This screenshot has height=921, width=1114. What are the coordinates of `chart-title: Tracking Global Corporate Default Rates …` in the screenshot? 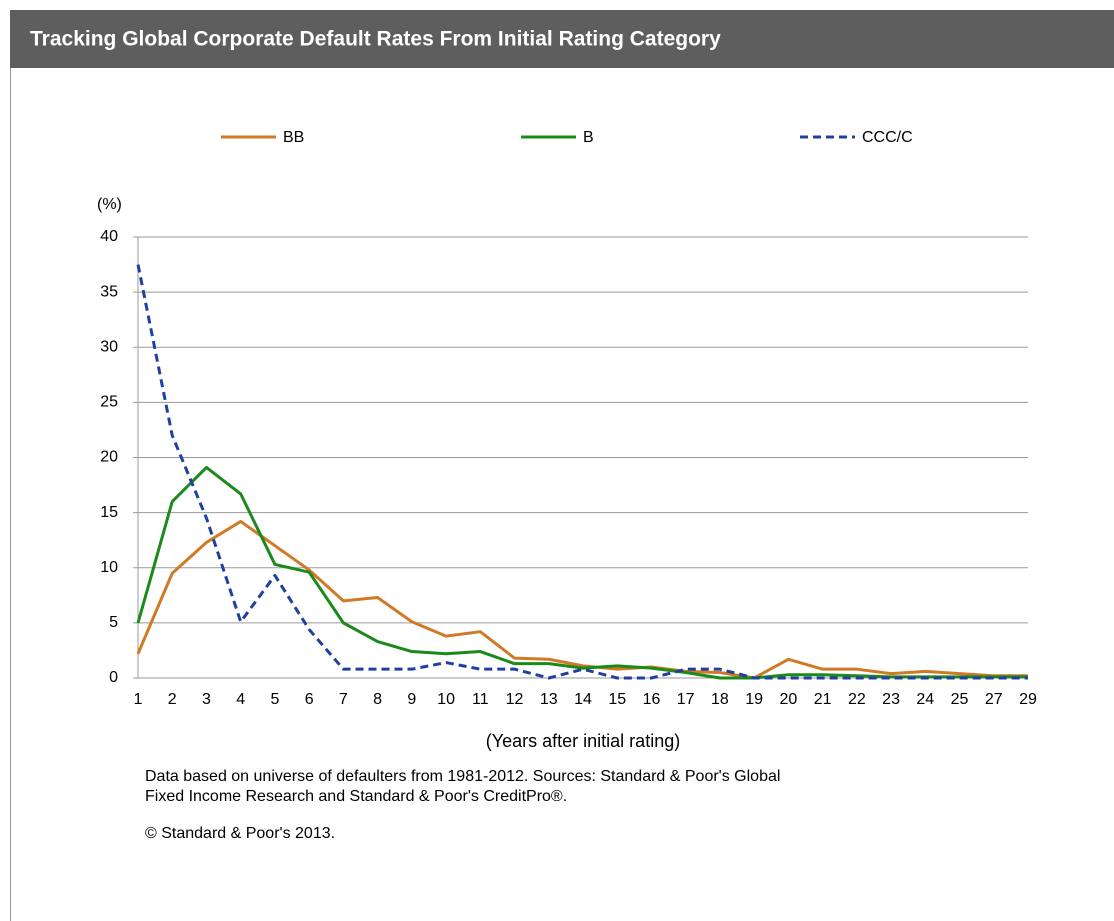 It's located at (375, 39).